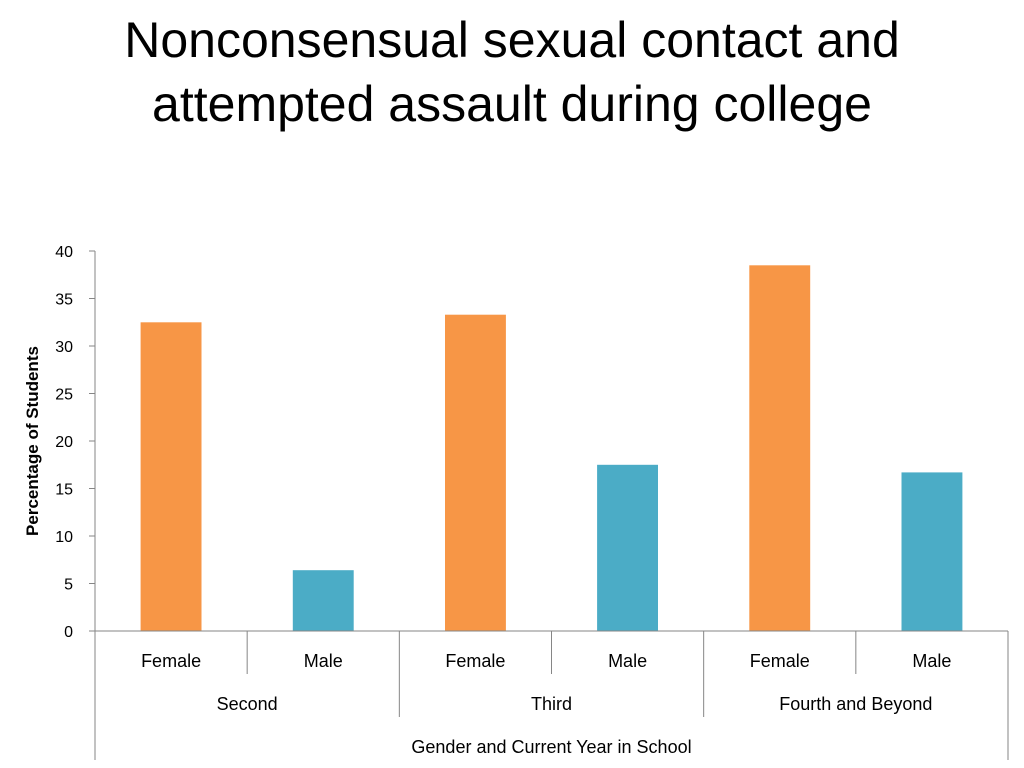  Describe the element at coordinates (64, 537) in the screenshot. I see `y-tick-label: 10` at that location.